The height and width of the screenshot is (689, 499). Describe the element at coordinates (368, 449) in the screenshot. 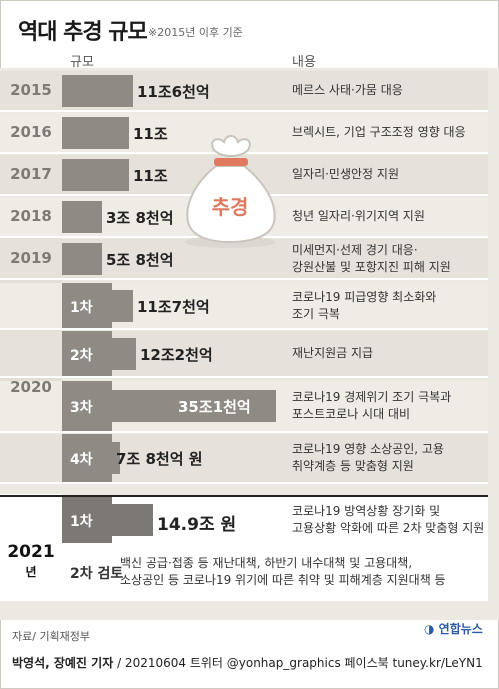

I see `description-line: 코로나19 영향 소상공인, 고용` at that location.